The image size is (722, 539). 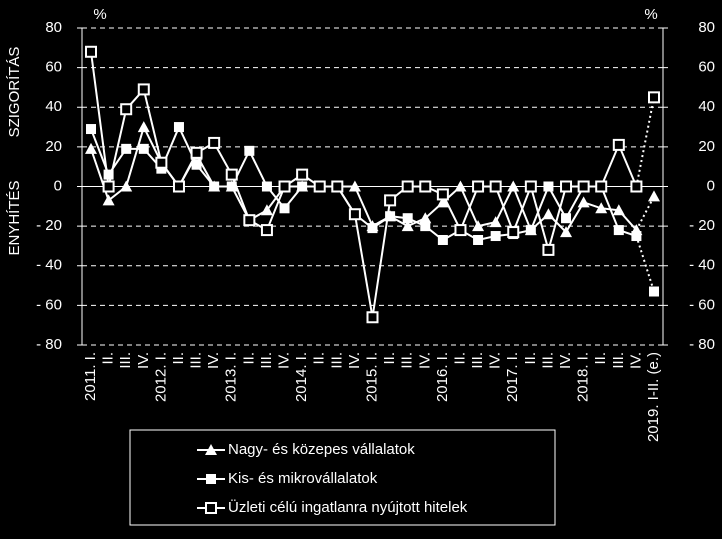 I want to click on y-tick-label: 40, so click(x=53, y=106).